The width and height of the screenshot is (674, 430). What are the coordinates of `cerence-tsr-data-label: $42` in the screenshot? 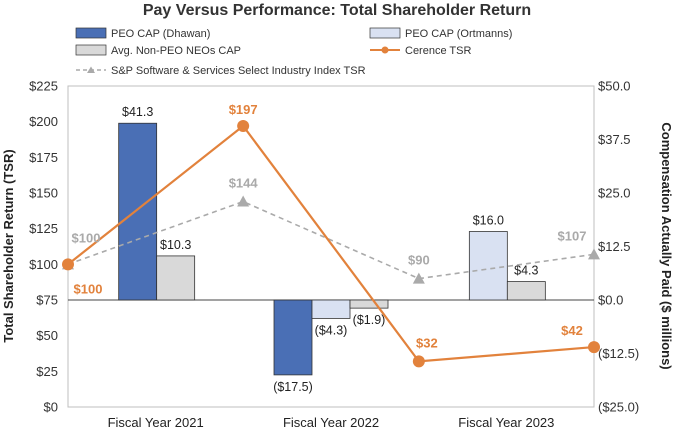 It's located at (572, 330).